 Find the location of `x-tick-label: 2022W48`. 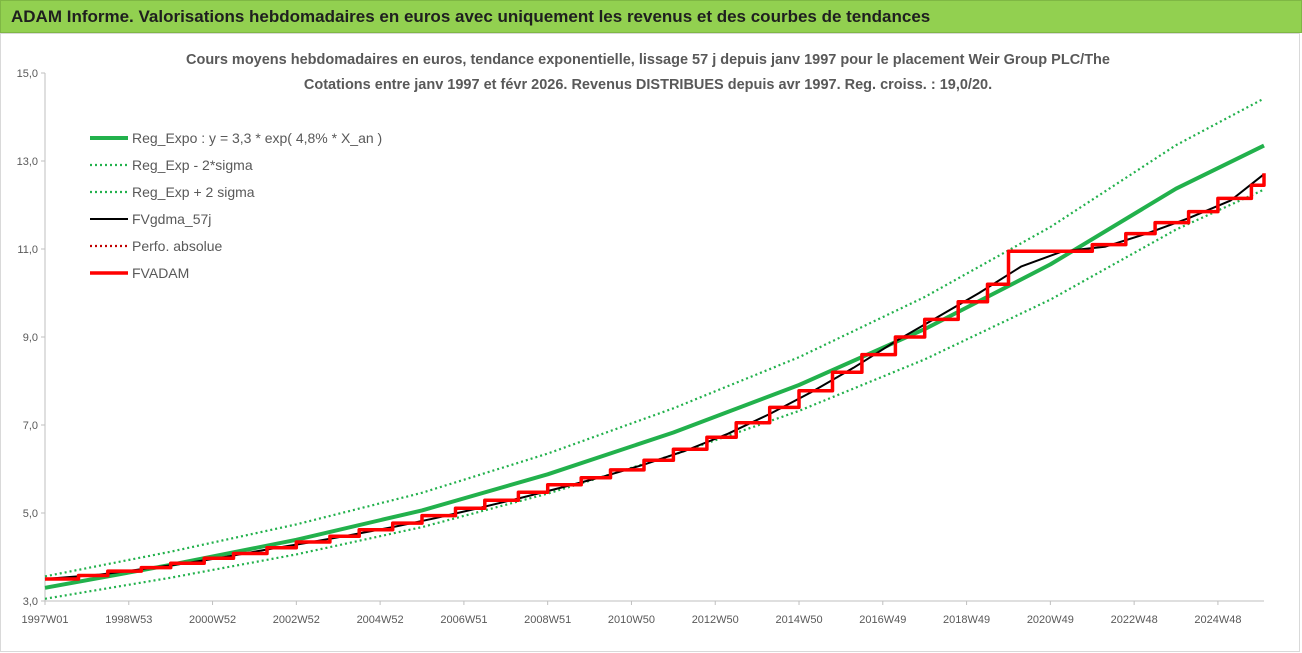

x-tick-label: 2022W48 is located at coordinates (1134, 620).